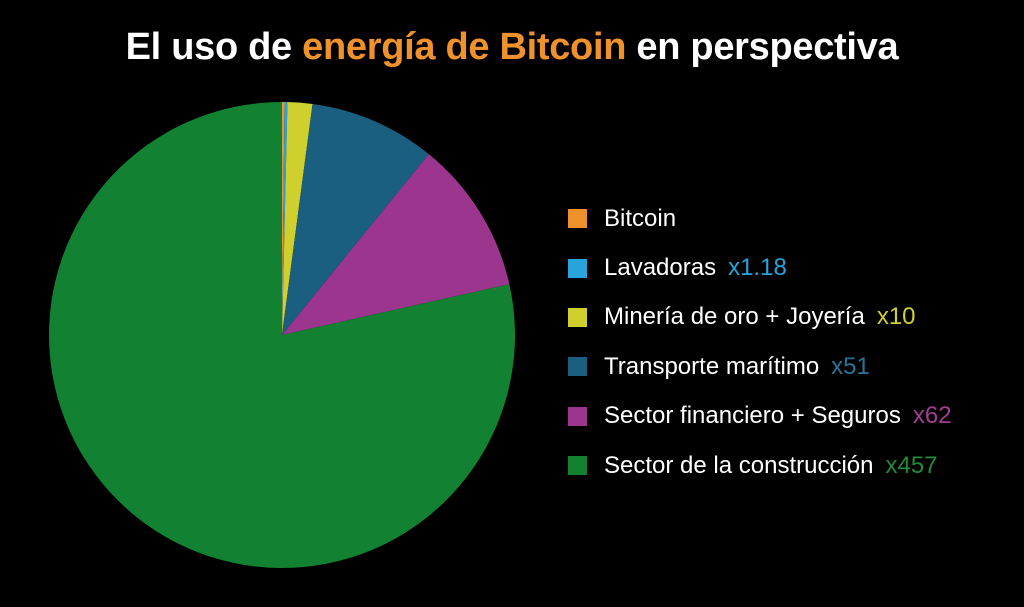  What do you see at coordinates (896, 317) in the screenshot?
I see `legend-multiplier: x10` at bounding box center [896, 317].